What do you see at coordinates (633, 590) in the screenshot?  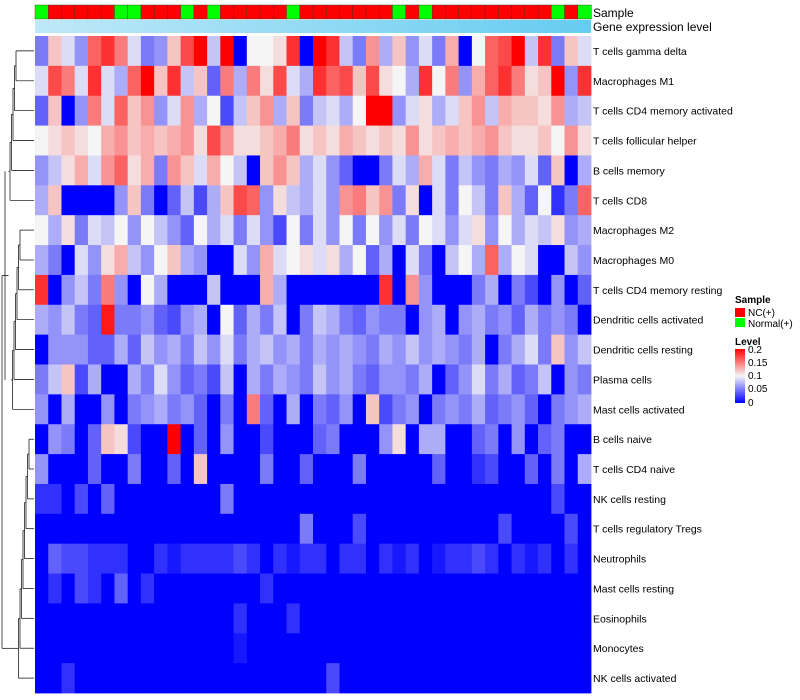 I see `row-label: Mast cells resting` at bounding box center [633, 590].